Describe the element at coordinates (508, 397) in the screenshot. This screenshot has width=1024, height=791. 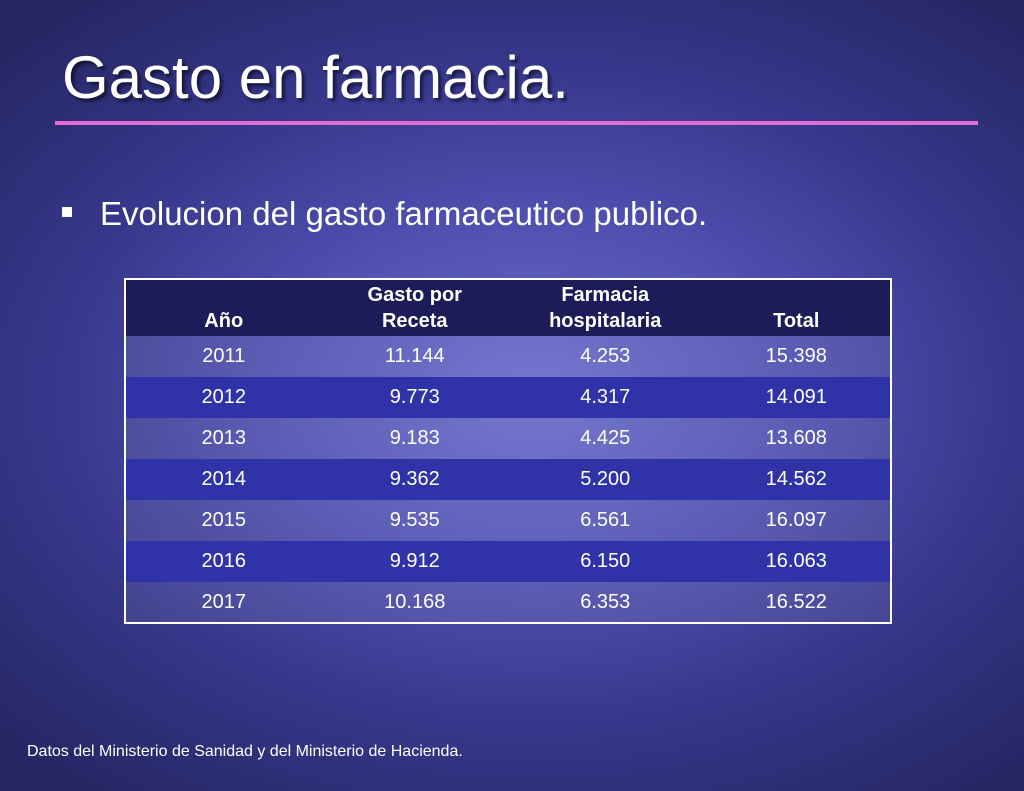
I see `table-row: 2012 9.773 4.317 14.091` at that location.